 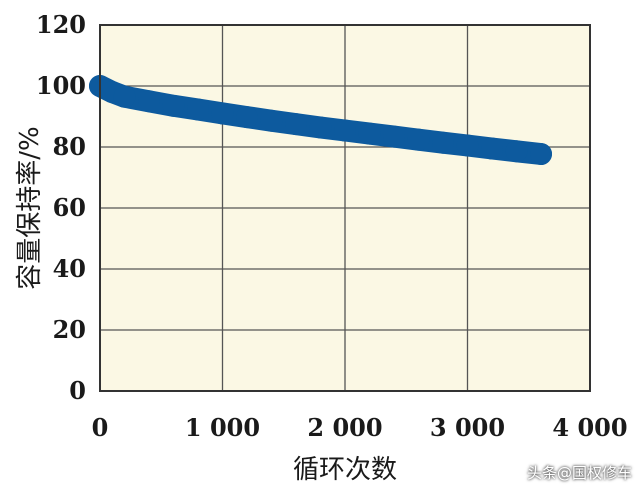 I want to click on x-tick-label: 2 000, so click(x=344, y=427).